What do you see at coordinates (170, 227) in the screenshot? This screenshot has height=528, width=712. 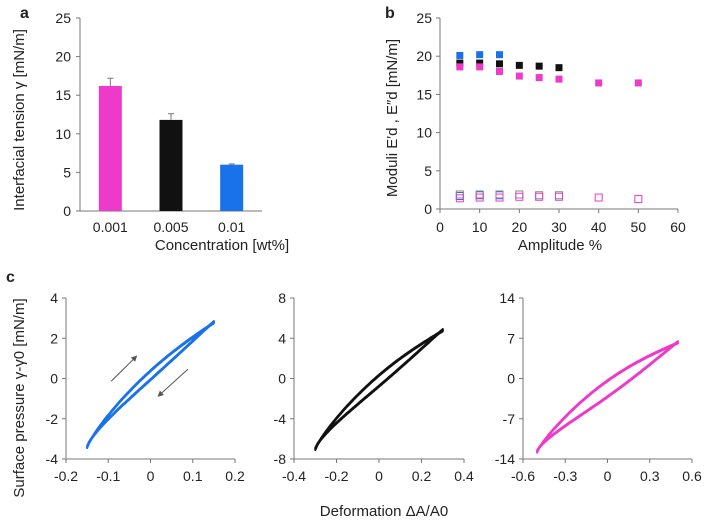 I see `chart-a-xtick-label: 0.005` at bounding box center [170, 227].